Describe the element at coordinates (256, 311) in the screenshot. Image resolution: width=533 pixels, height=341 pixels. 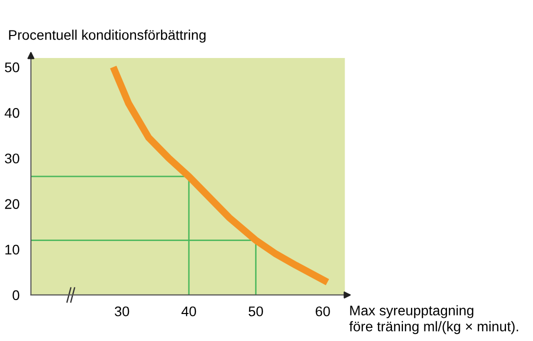
I see `x-tick-label: 50` at that location.